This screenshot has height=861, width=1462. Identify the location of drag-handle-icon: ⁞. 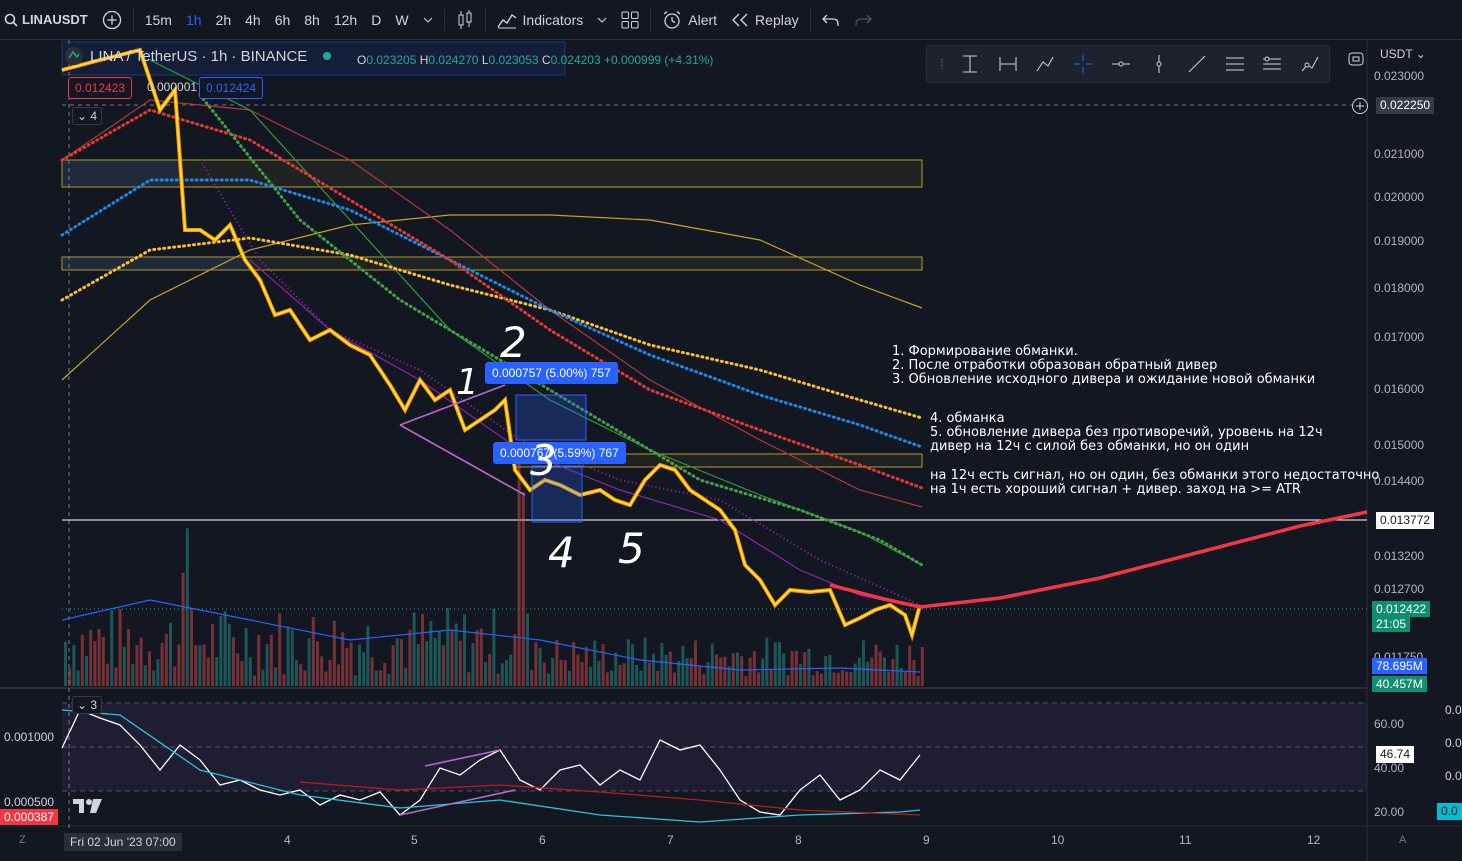
(942, 64).